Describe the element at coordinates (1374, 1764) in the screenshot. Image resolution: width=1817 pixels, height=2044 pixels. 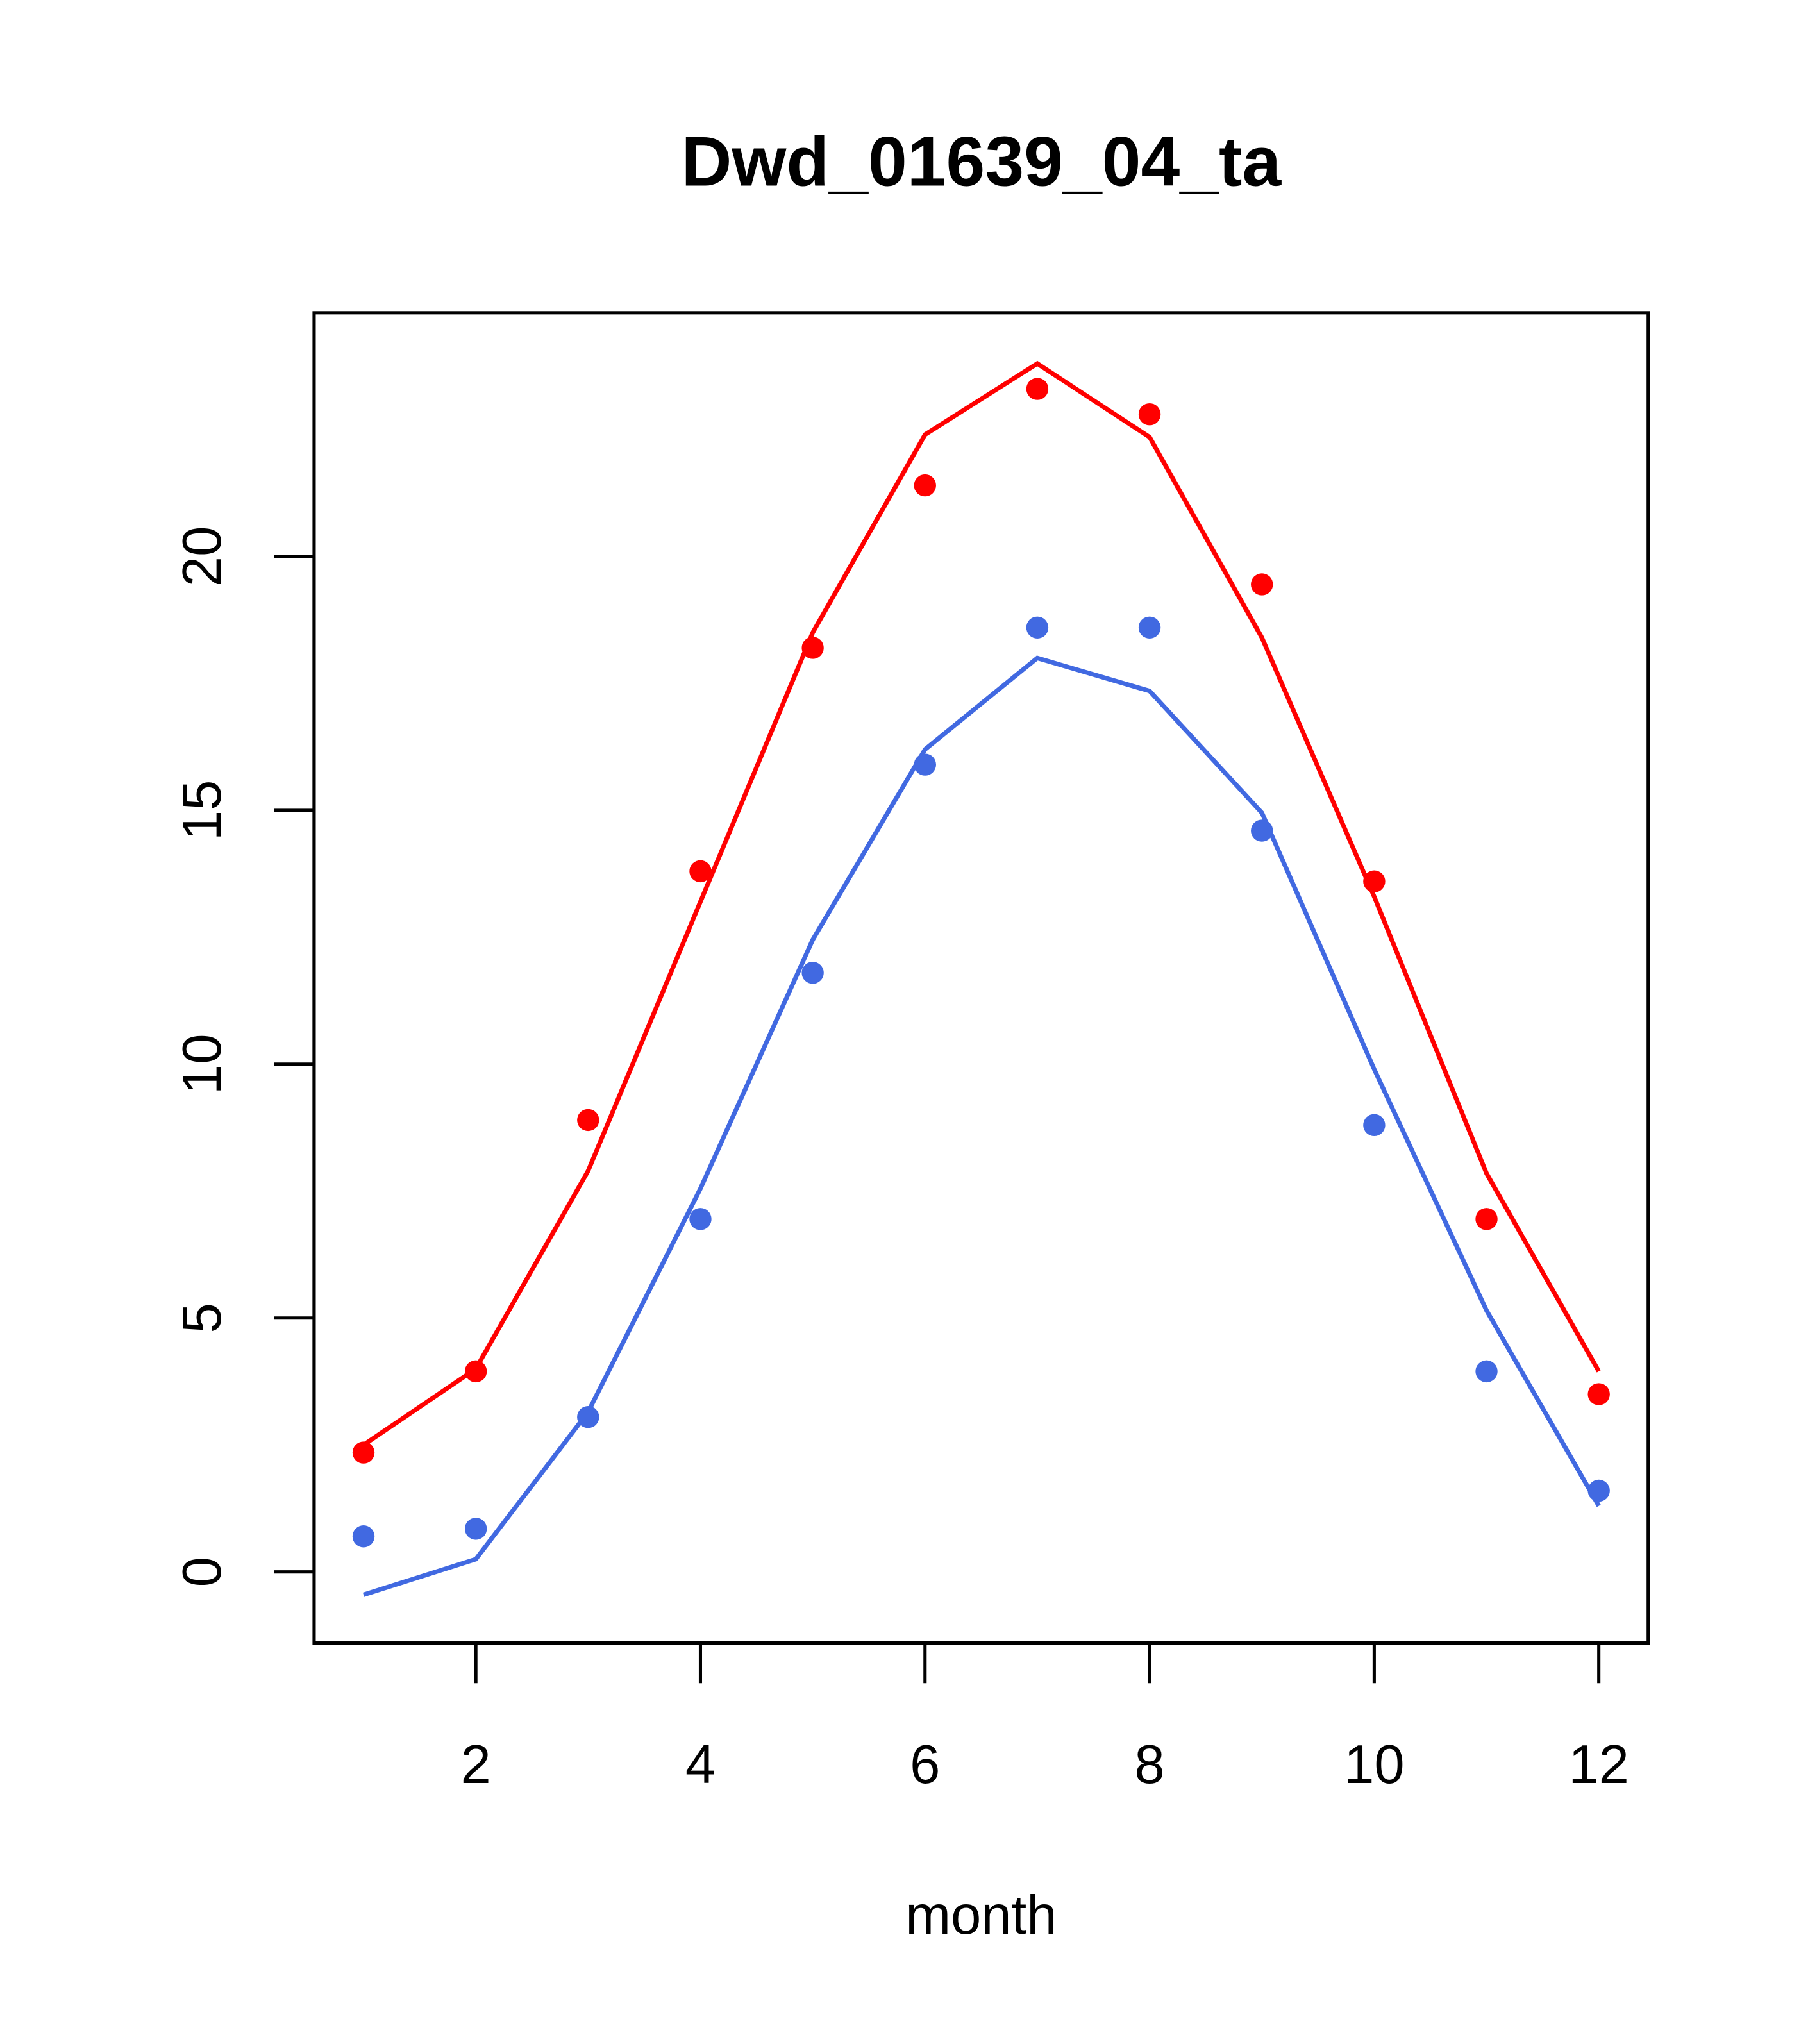
I see `x-tick-label: 10` at that location.